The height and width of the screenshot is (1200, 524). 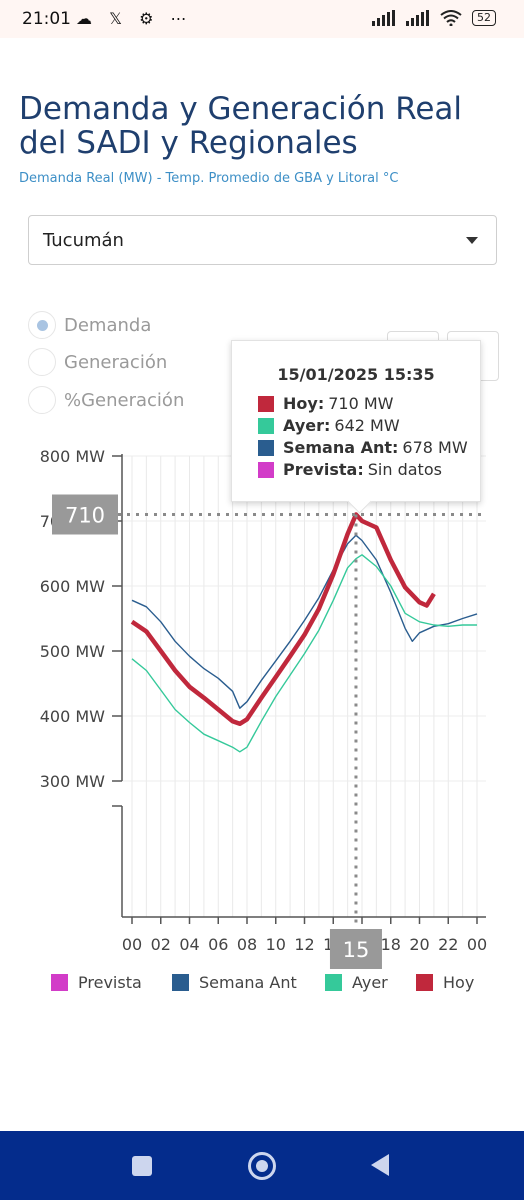 I want to click on legend-swatch-semana-ant, so click(x=180, y=982).